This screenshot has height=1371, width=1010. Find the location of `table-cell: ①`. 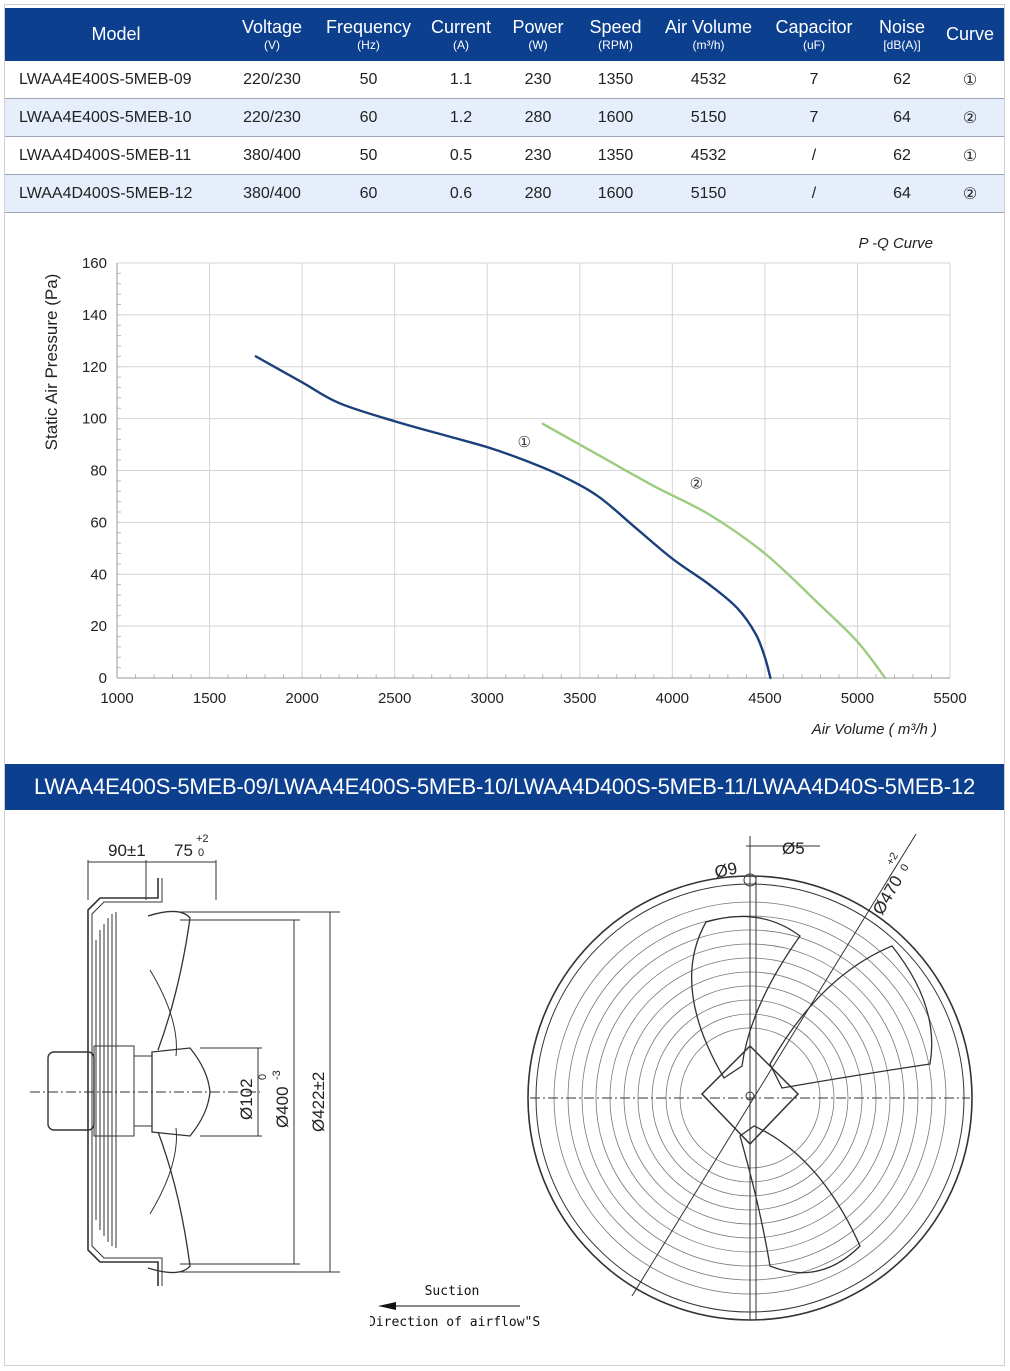

table-cell: ① is located at coordinates (970, 155).